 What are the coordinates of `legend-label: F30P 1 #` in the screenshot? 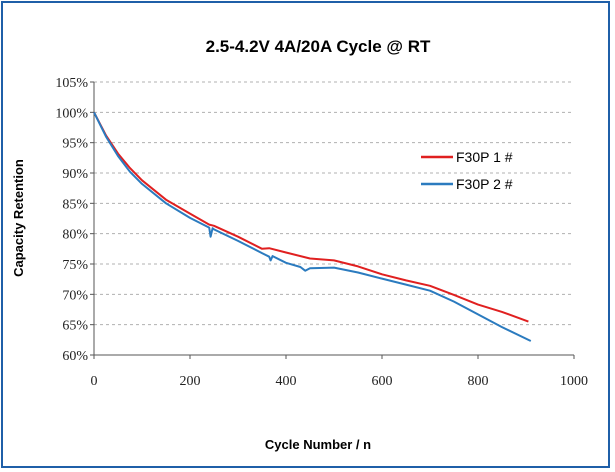 It's located at (484, 157).